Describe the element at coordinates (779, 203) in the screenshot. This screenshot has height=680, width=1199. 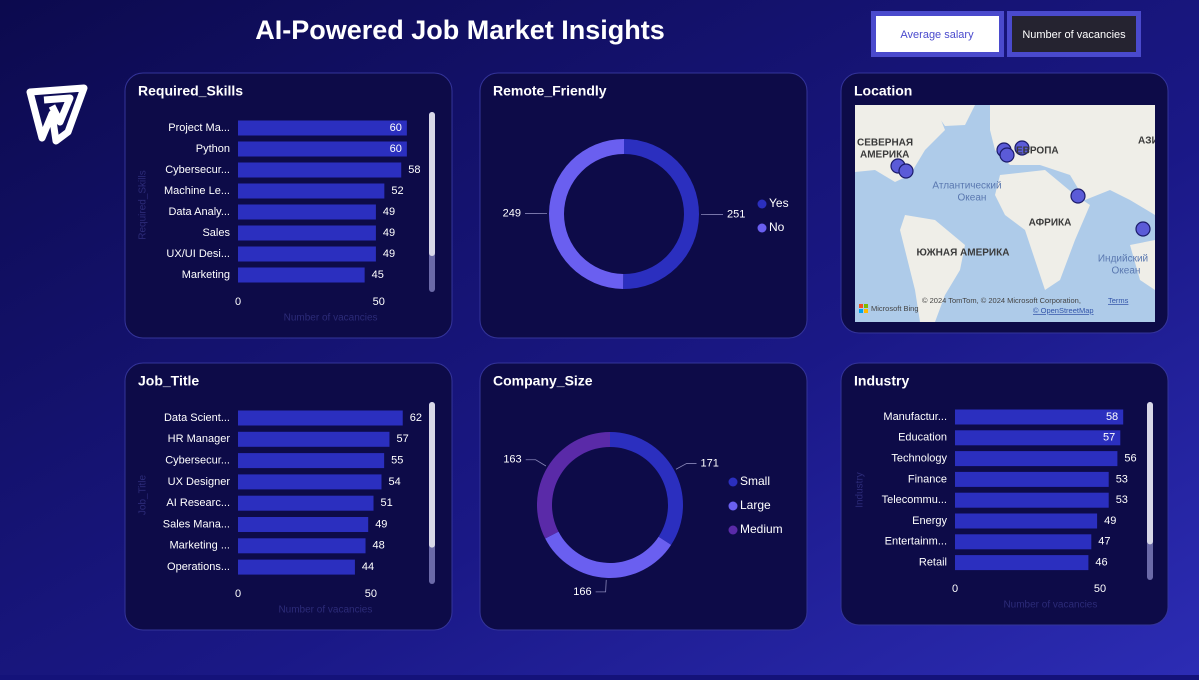
I see `legend-label: Yes` at that location.